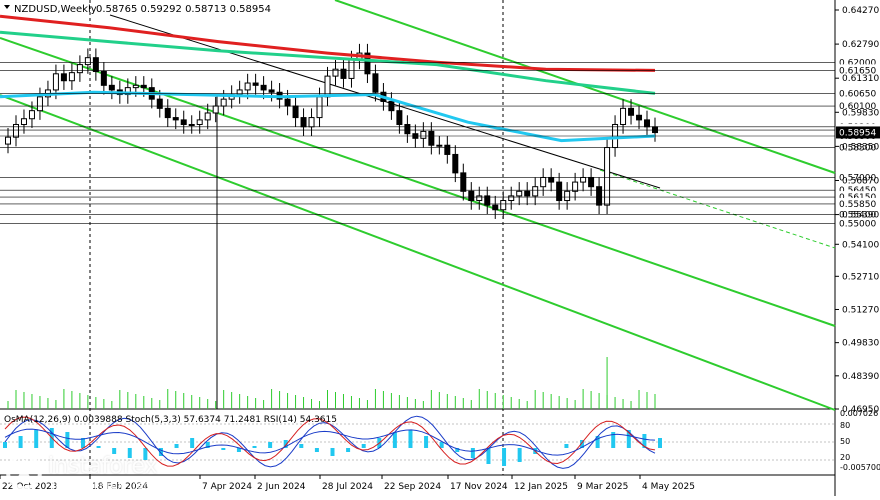 The image size is (880, 500). I want to click on x-tick-label: 22 Sep 2024, so click(412, 487).